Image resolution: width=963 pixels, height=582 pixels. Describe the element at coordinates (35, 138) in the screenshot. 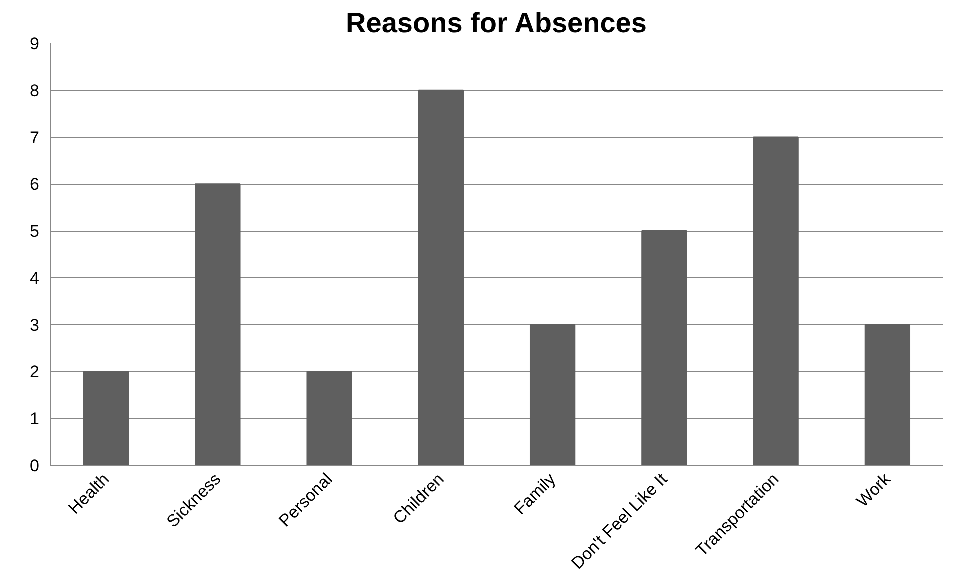

I see `y-tick-label: 7` at that location.